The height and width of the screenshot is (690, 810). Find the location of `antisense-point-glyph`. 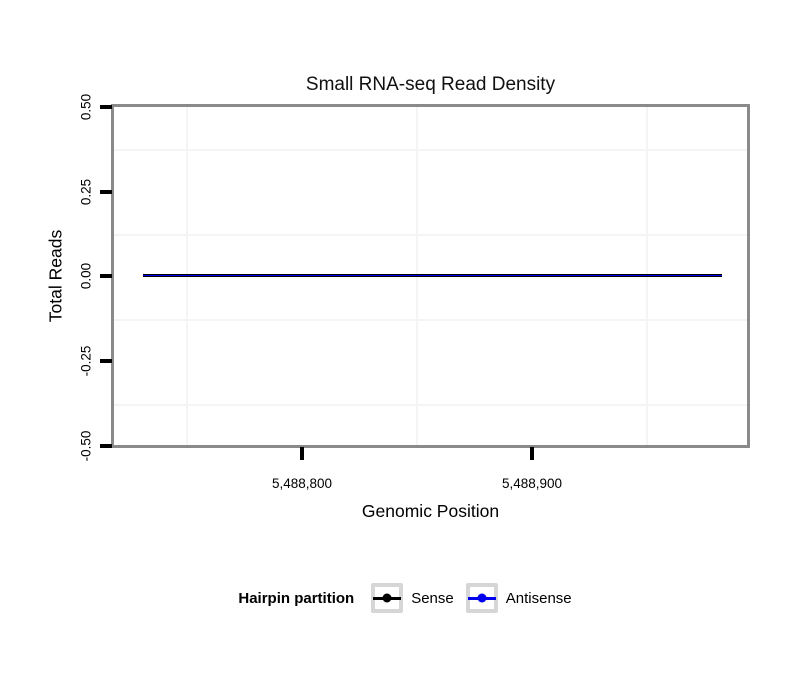

antisense-point-glyph is located at coordinates (482, 598).